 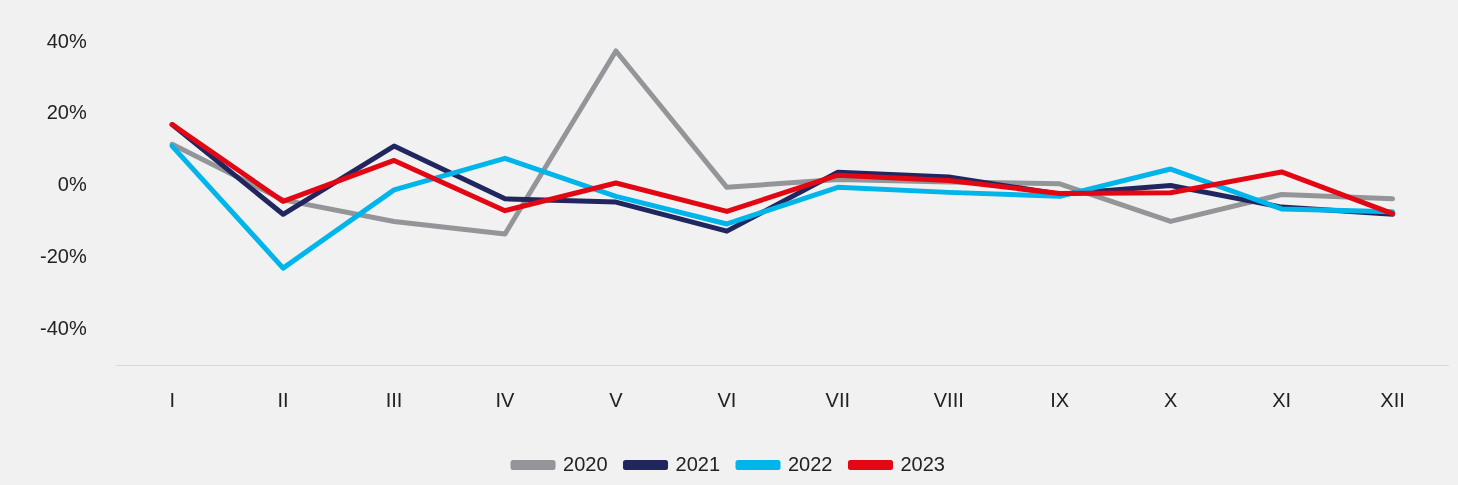 I want to click on x-tick-label: IX, so click(x=1060, y=399).